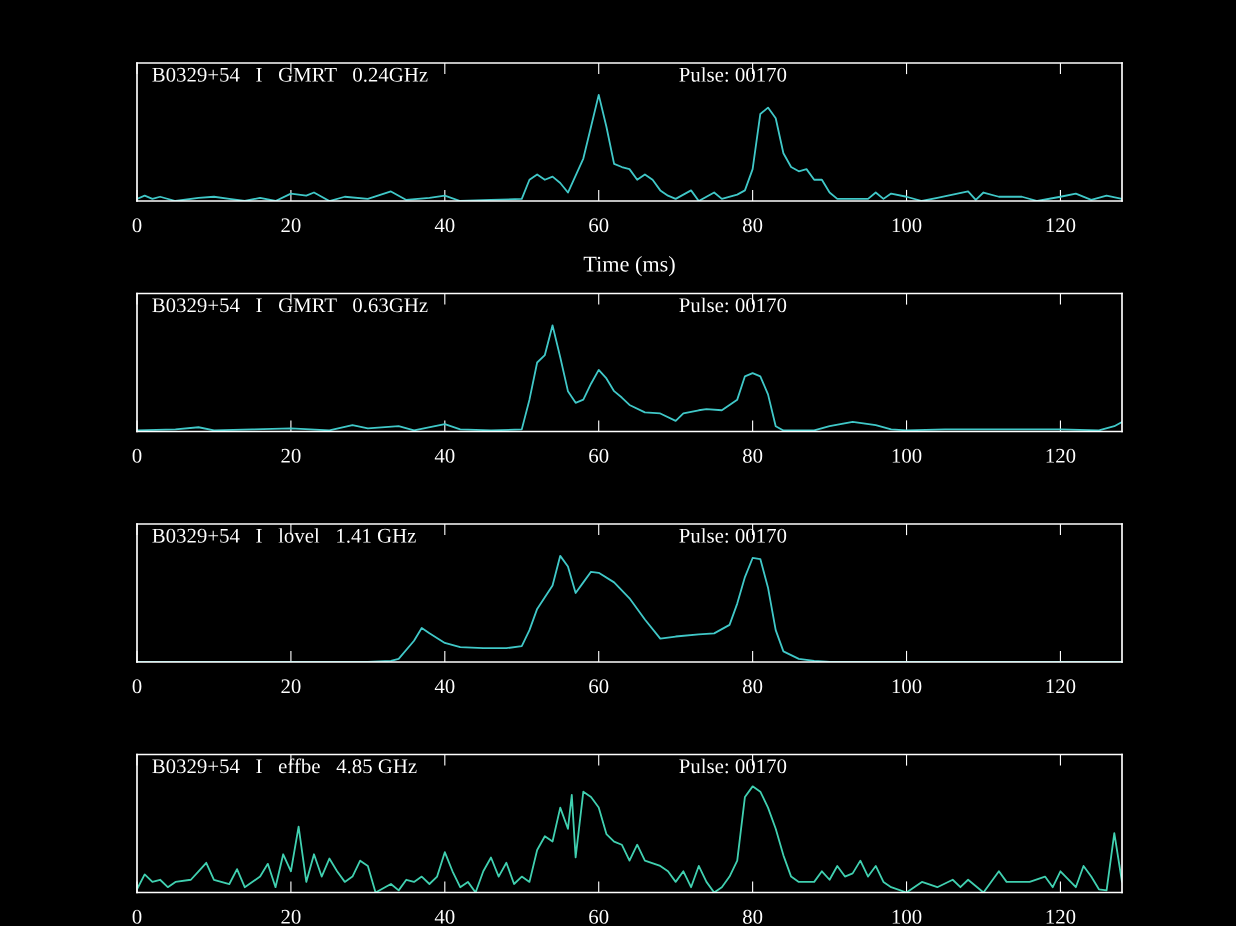 The height and width of the screenshot is (926, 1236). I want to click on text: B0329+54 I GMRT 0.24GHz, so click(290, 74).